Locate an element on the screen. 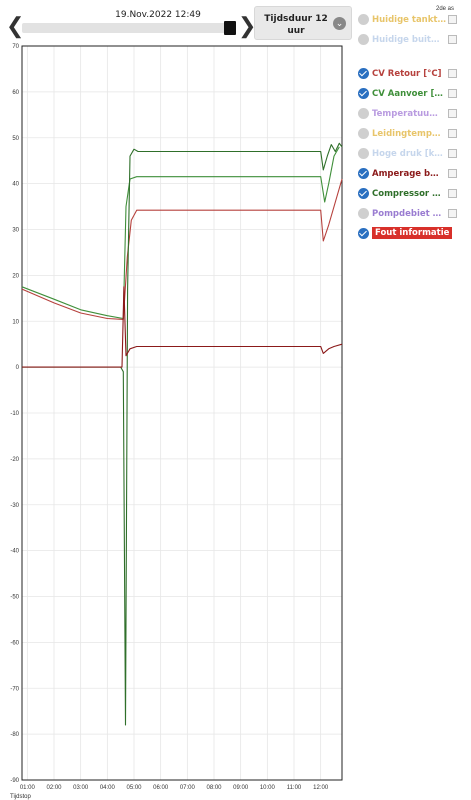 This screenshot has height=800, width=471. y-tick-label: 0 is located at coordinates (18, 368).